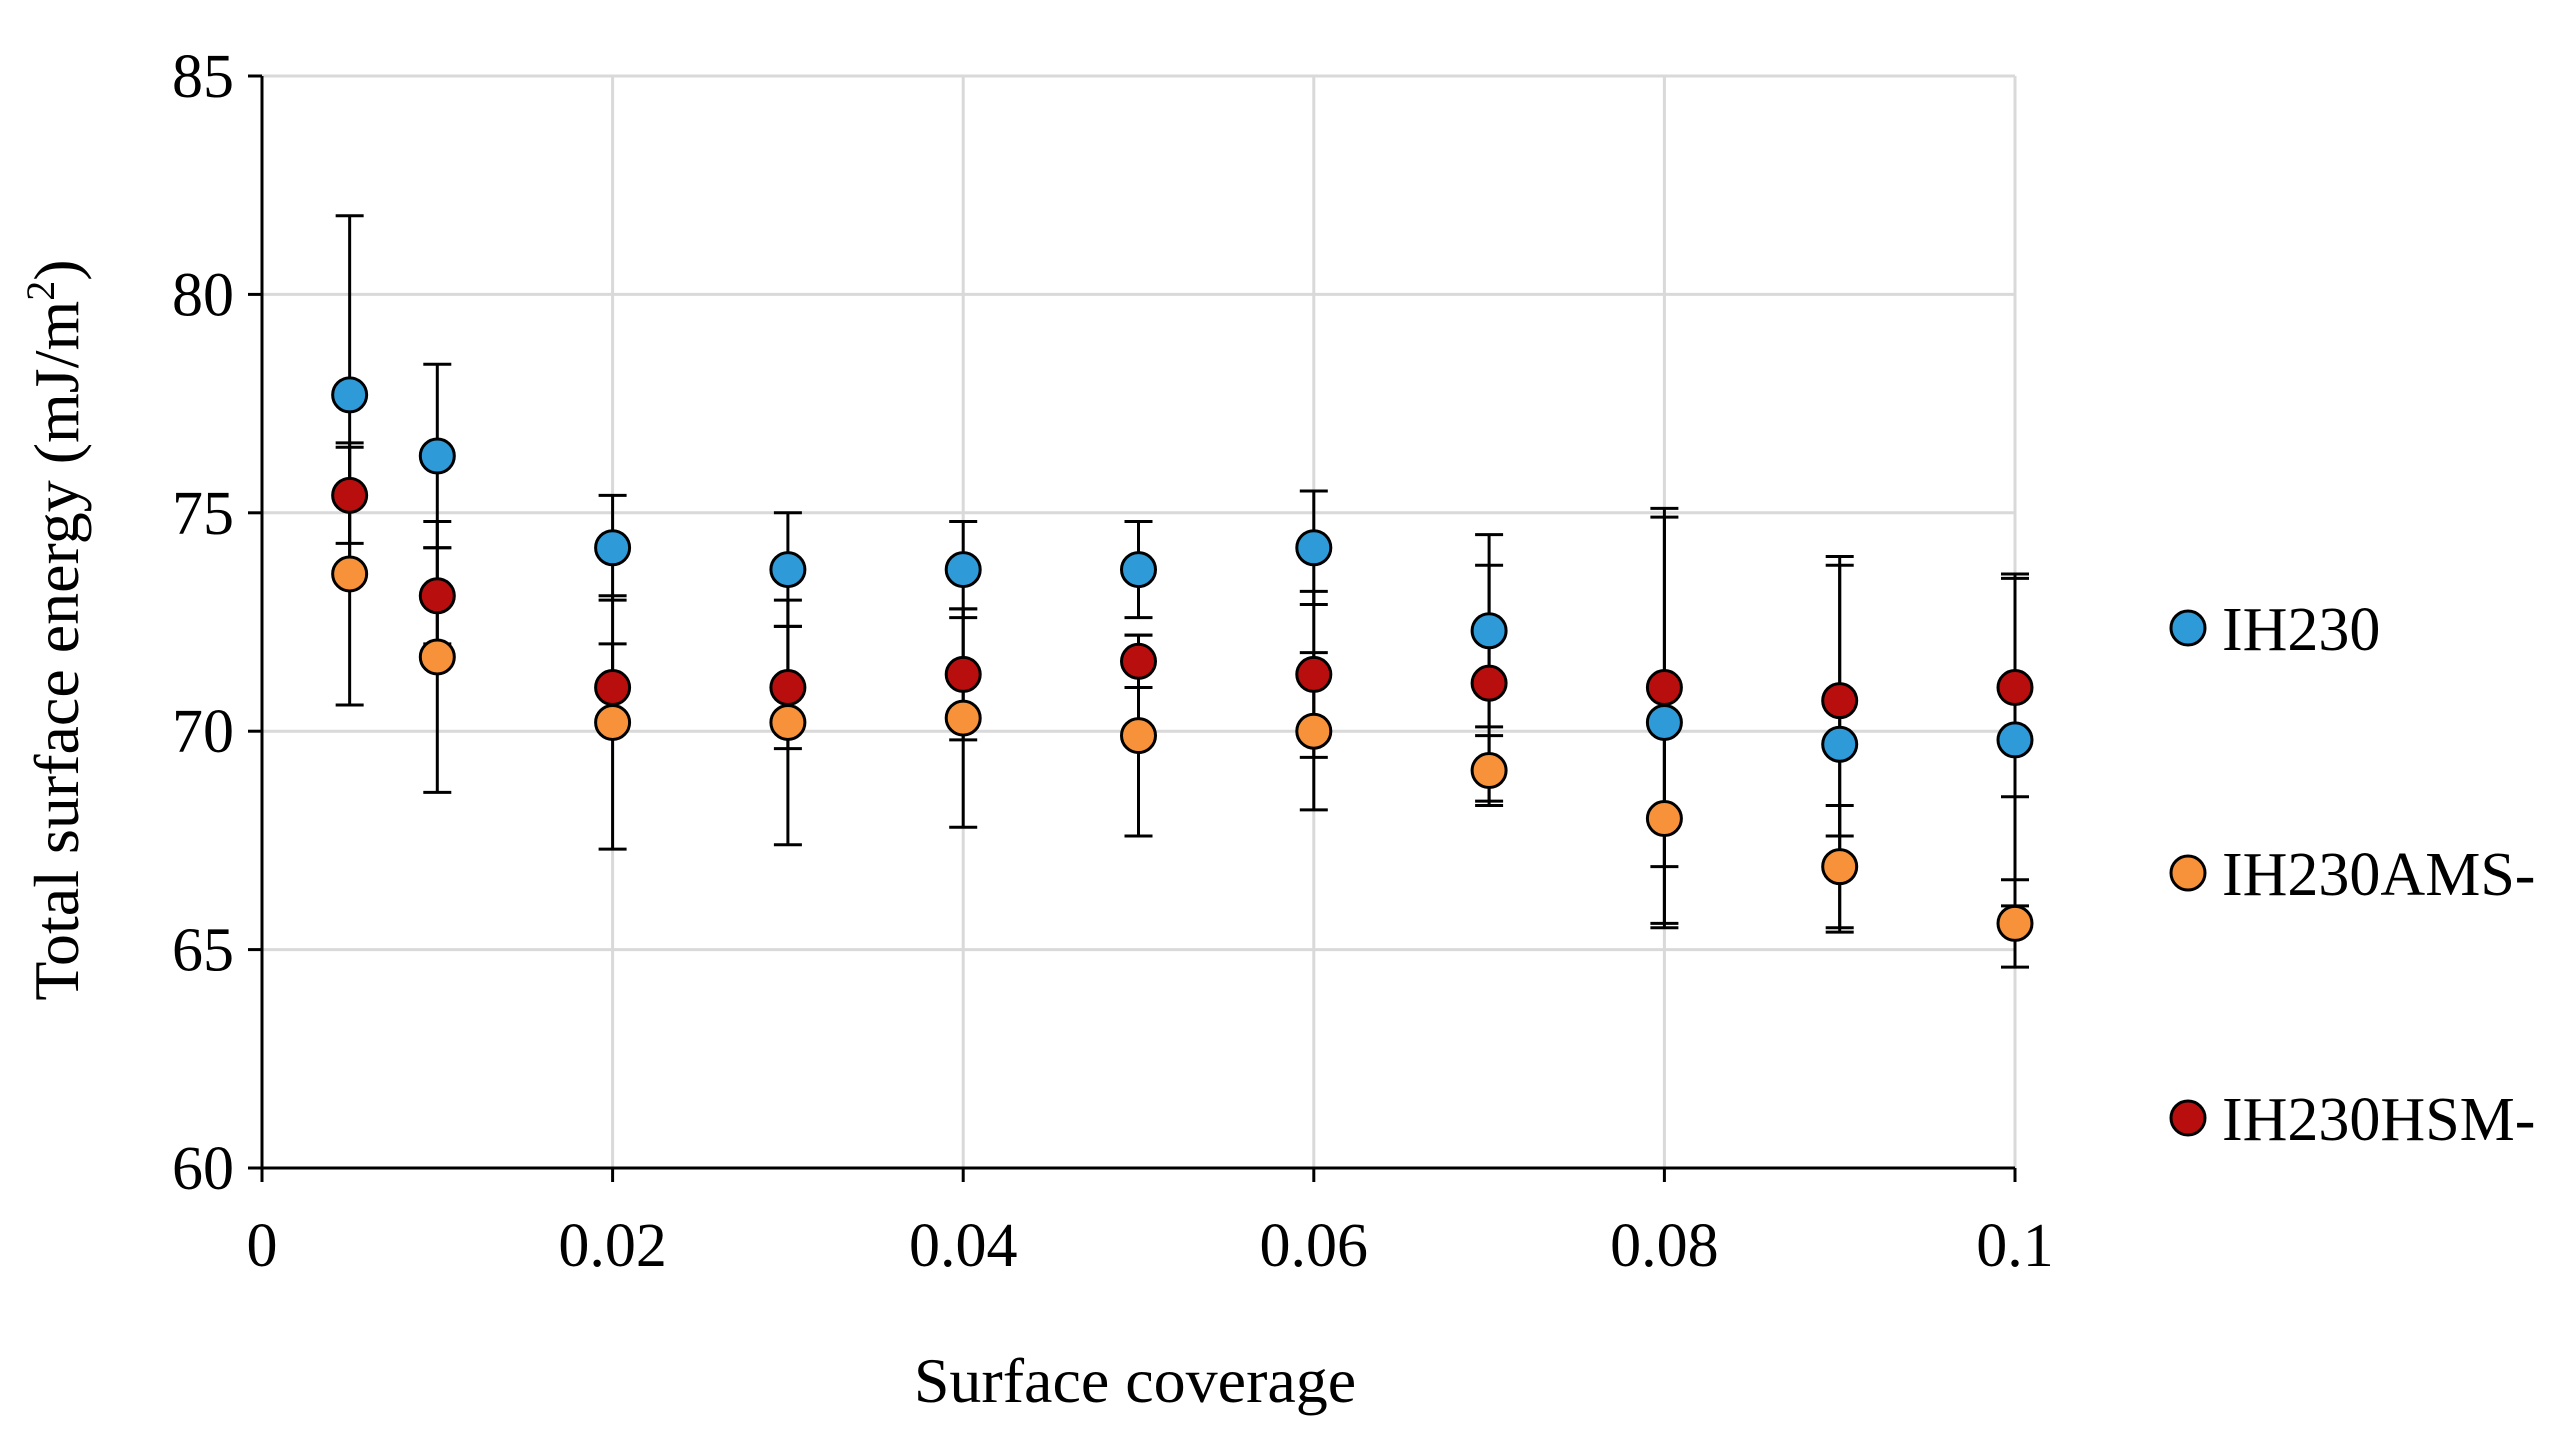 This screenshot has width=2575, height=1447. What do you see at coordinates (612, 1246) in the screenshot?
I see `x-tick-label: 0.02` at bounding box center [612, 1246].